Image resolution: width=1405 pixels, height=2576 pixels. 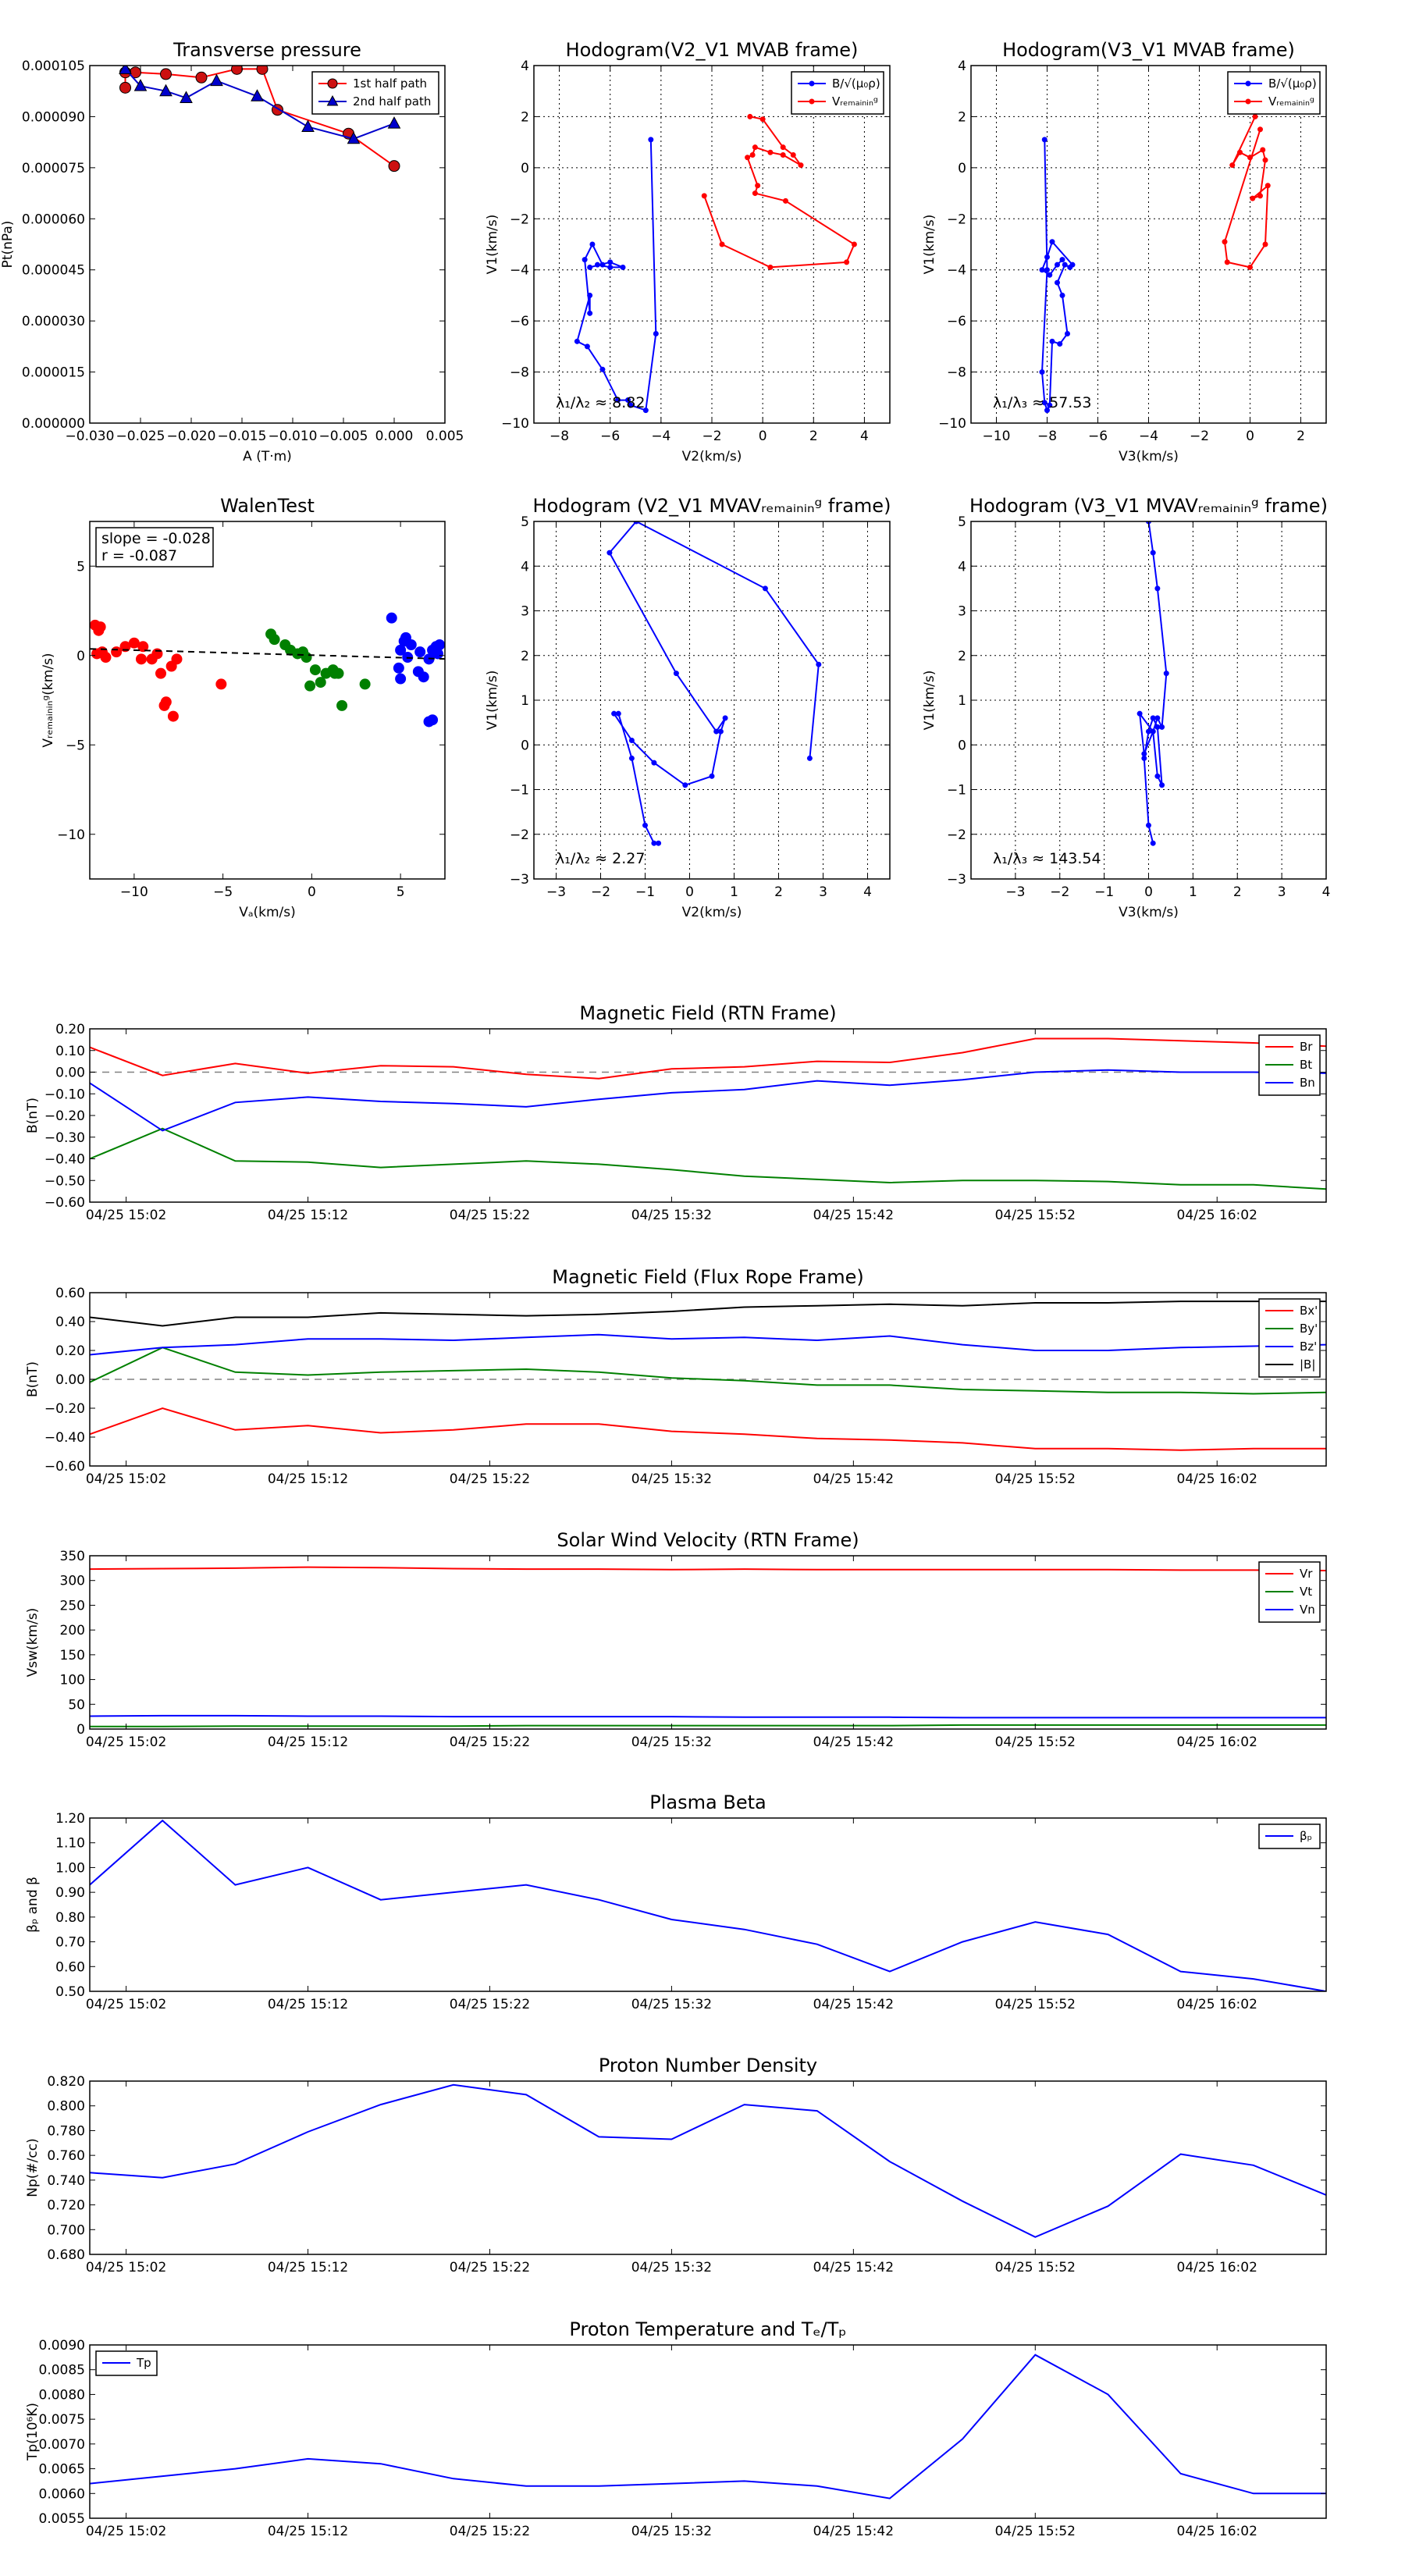 I want to click on x-tick-label: −0.025, so click(x=140, y=436).